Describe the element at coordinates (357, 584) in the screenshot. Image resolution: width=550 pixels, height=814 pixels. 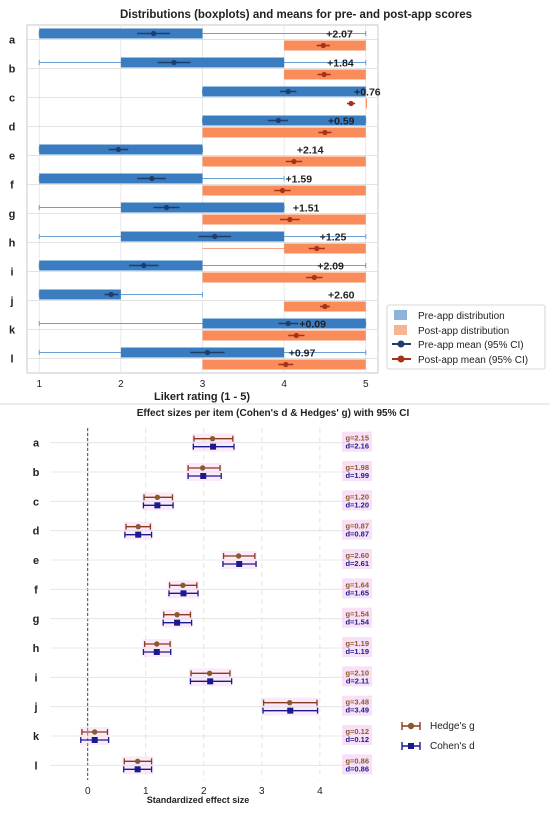
I see `hedges-value-label: g=1.64` at that location.